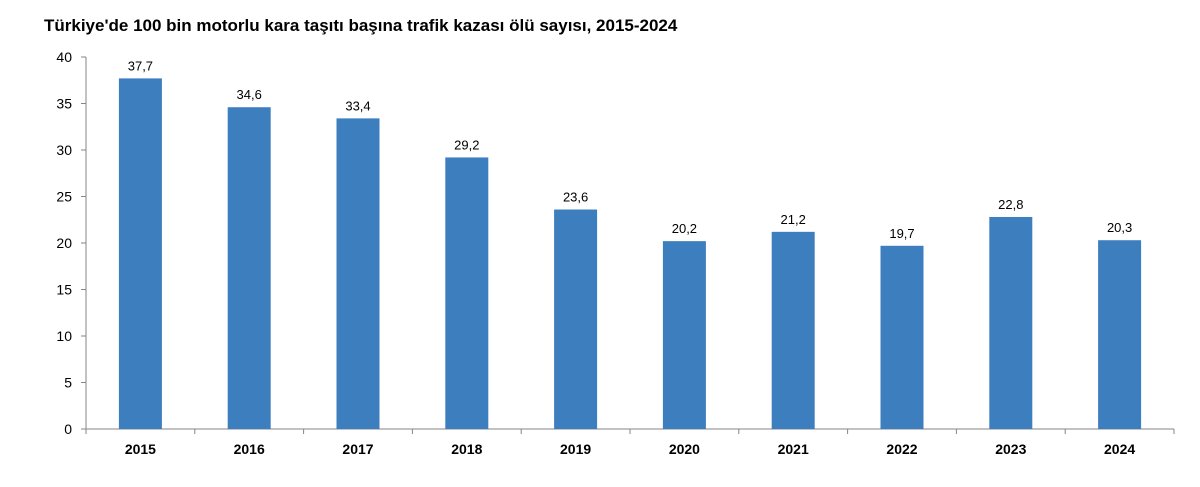 Image resolution: width=1200 pixels, height=487 pixels. What do you see at coordinates (793, 219) in the screenshot?
I see `data-label-2021: 21,2` at bounding box center [793, 219].